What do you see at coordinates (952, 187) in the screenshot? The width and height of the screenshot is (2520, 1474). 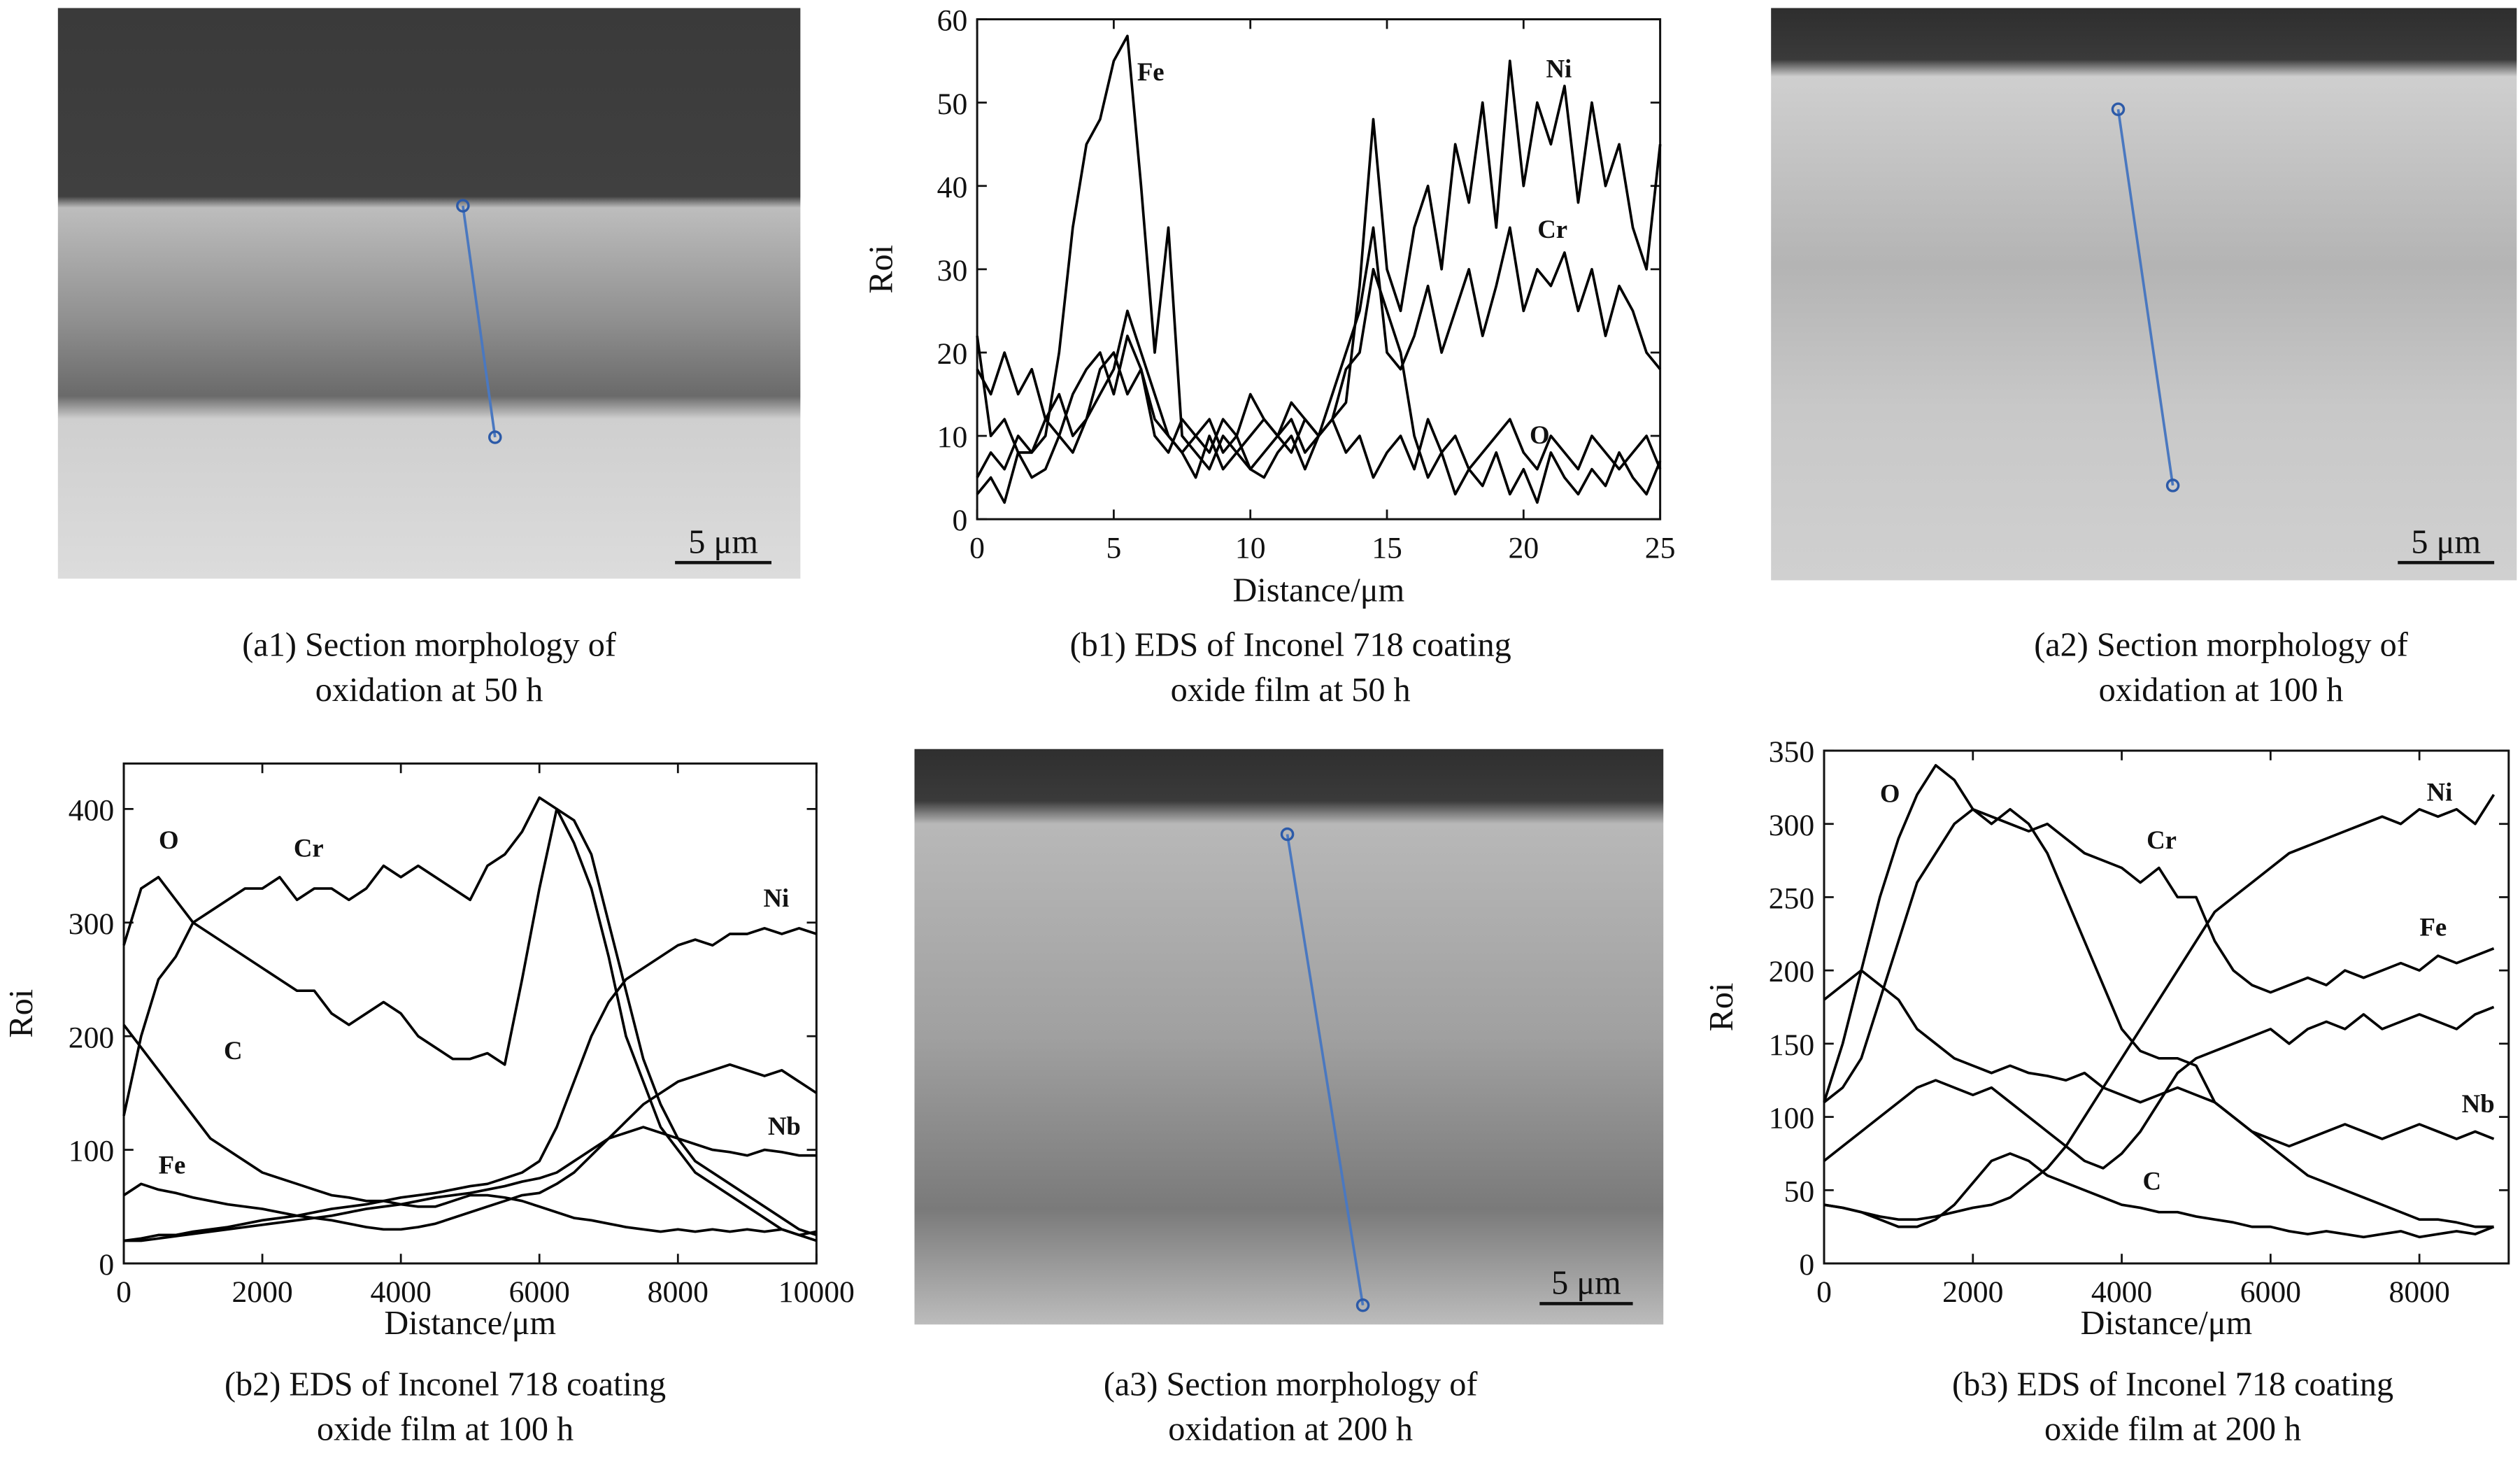 I see `y-tick-label: 40` at bounding box center [952, 187].